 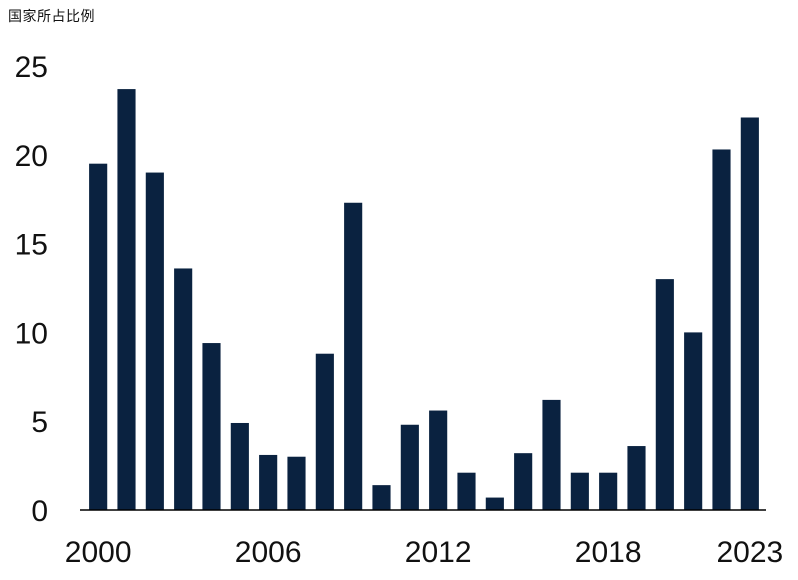 What do you see at coordinates (749, 313) in the screenshot?
I see `bar-2023` at bounding box center [749, 313].